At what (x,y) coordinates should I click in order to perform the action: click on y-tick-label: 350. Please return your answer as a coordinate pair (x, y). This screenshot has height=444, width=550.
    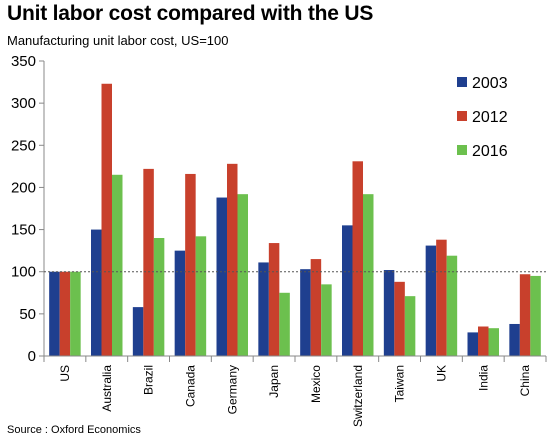
    Looking at the image, I should click on (23, 61).